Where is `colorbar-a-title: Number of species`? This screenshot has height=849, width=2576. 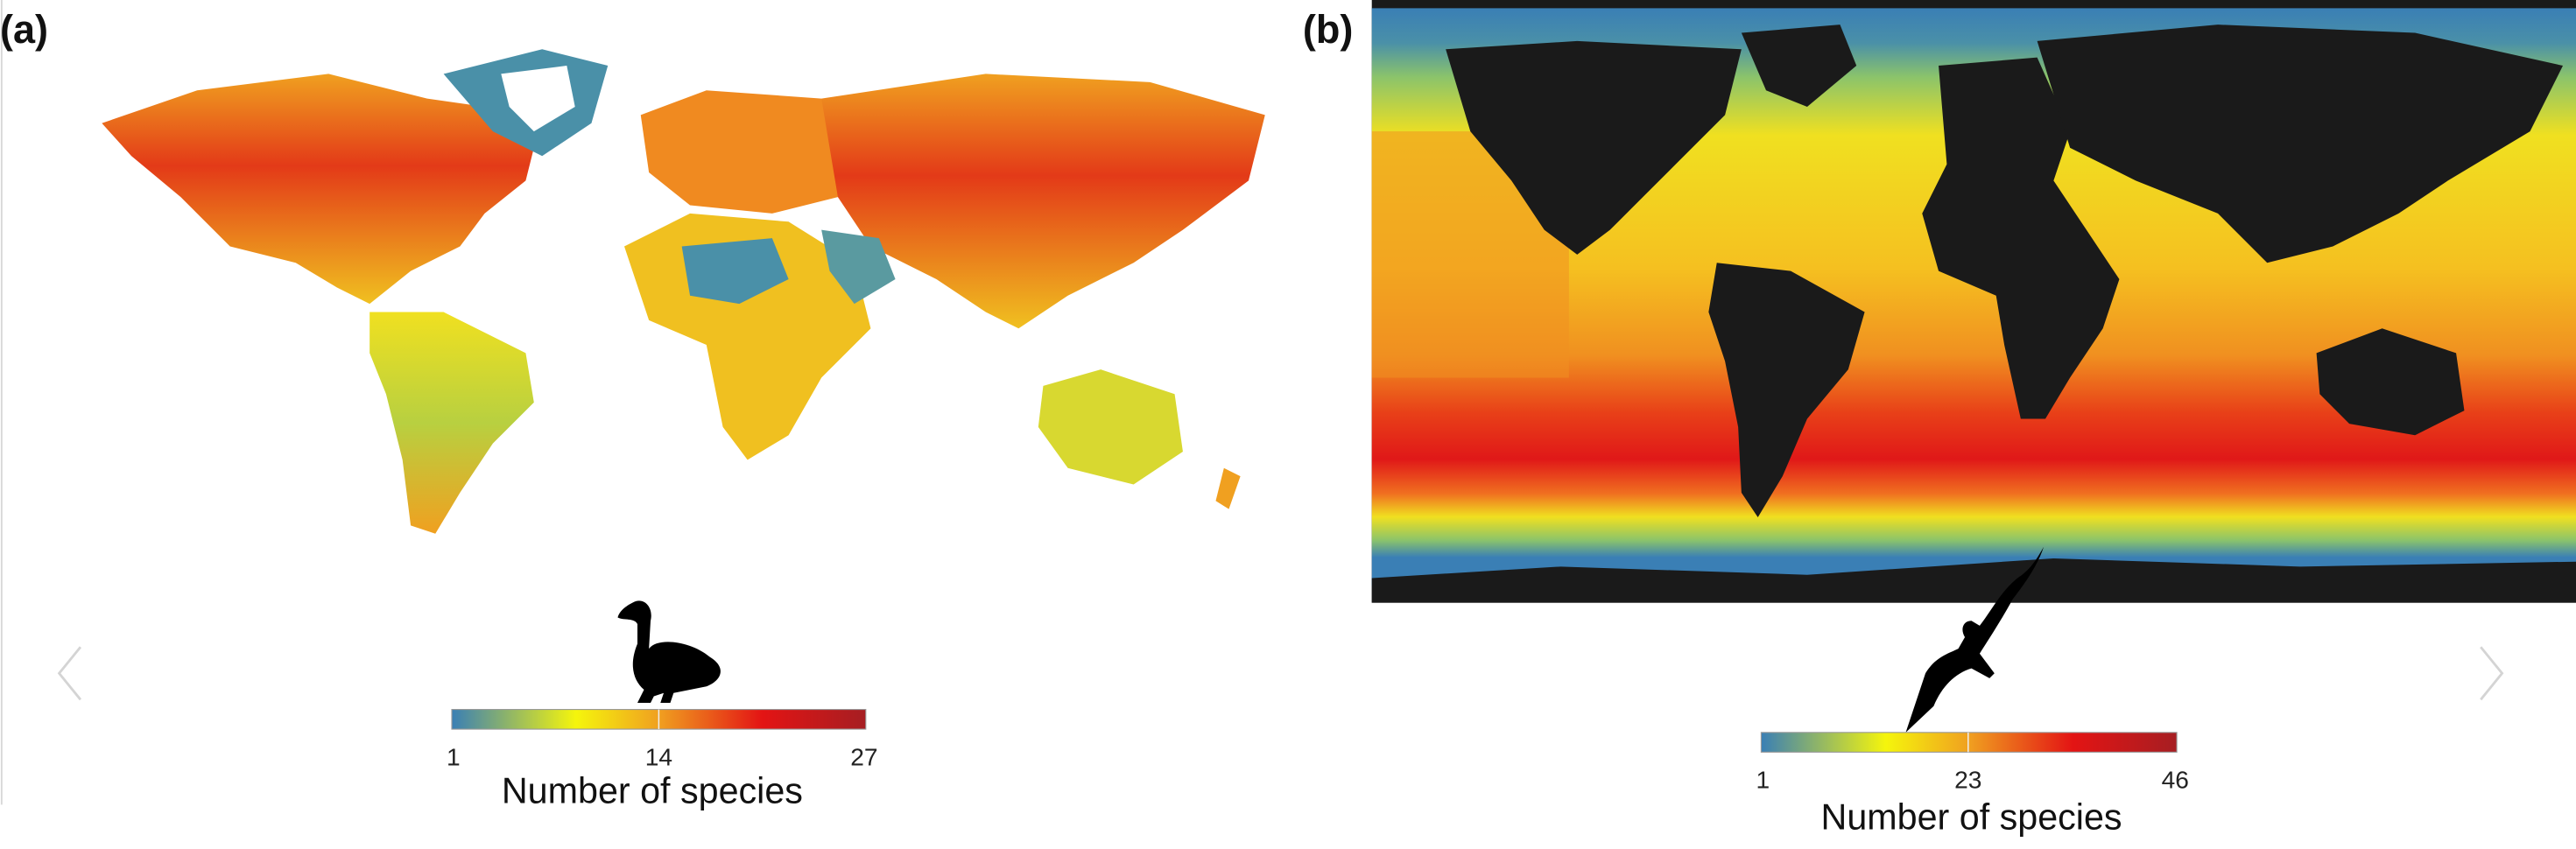
colorbar-a-title: Number of species is located at coordinates (652, 791).